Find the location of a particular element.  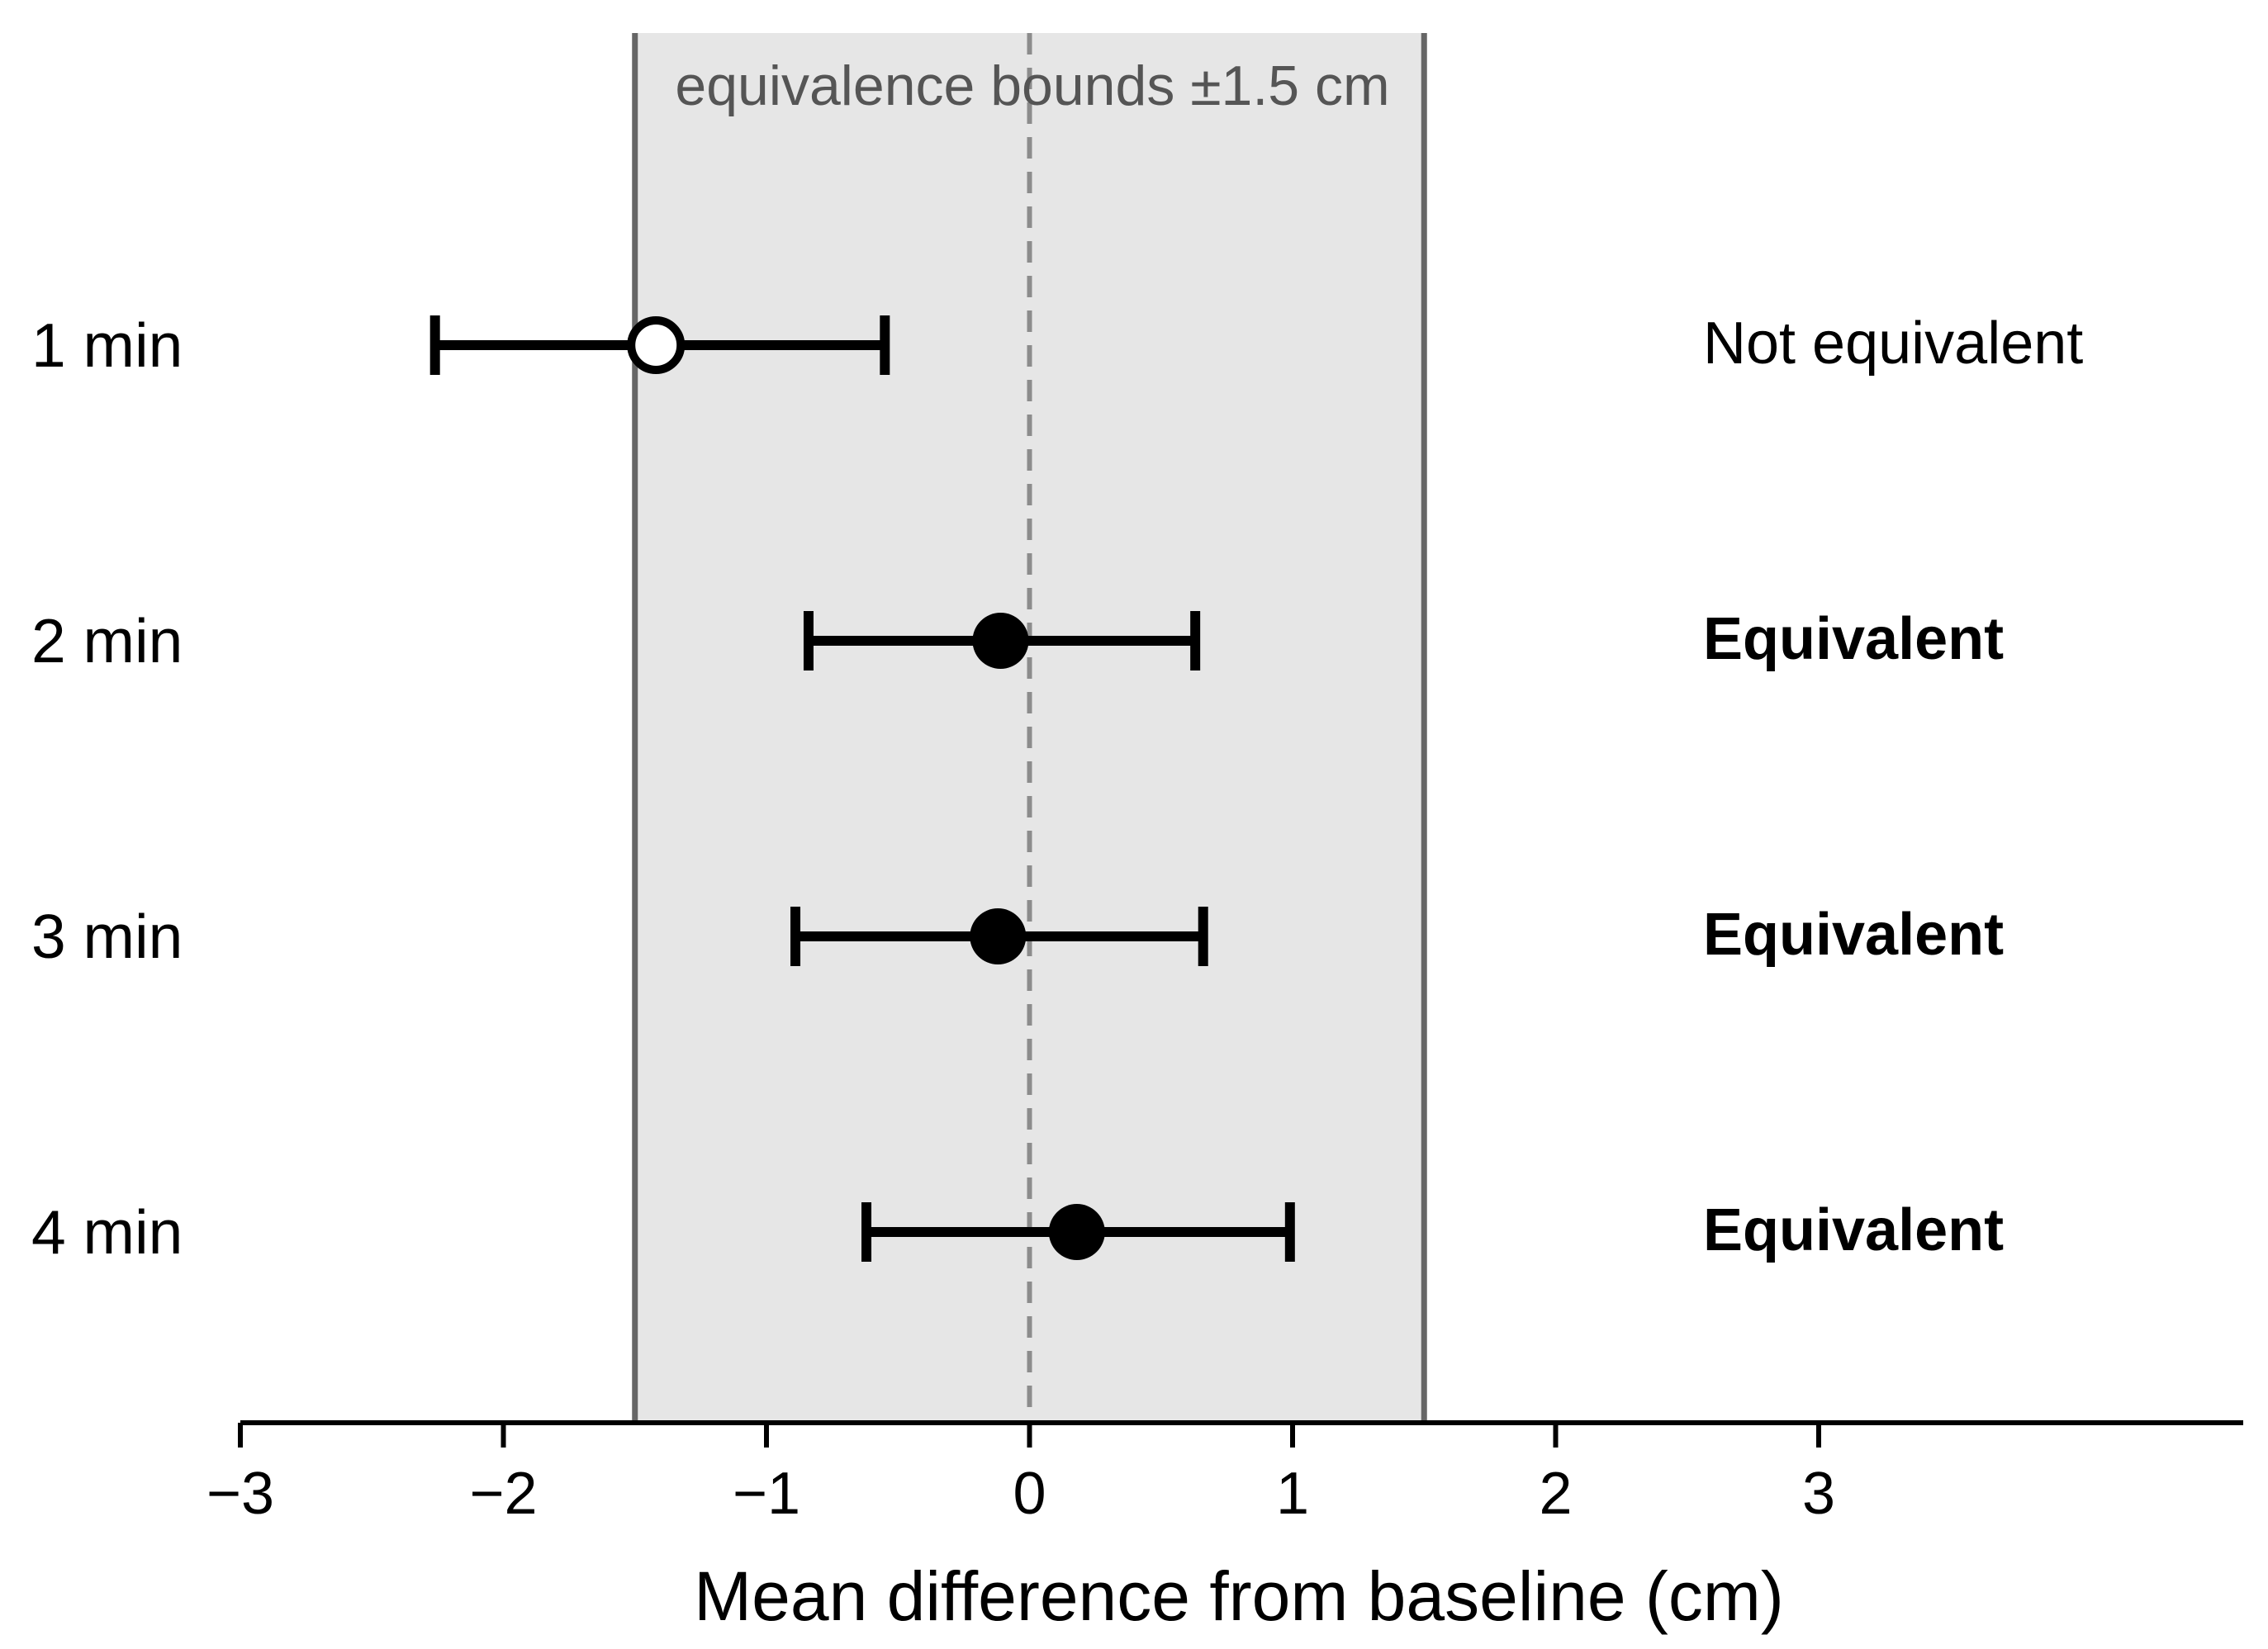

x-tick-label-5: 2 is located at coordinates (1555, 1494).